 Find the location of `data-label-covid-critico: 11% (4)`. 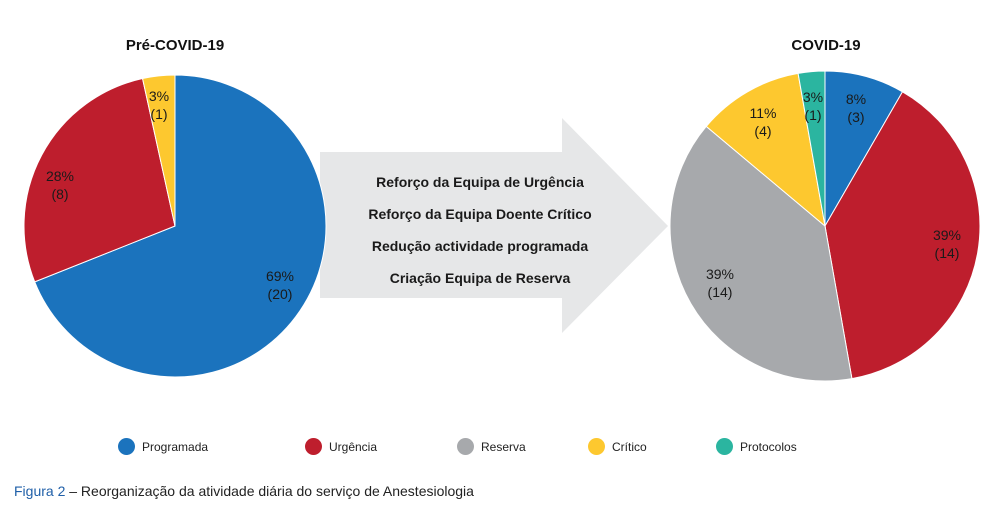

data-label-covid-critico: 11% (4) is located at coordinates (763, 122).